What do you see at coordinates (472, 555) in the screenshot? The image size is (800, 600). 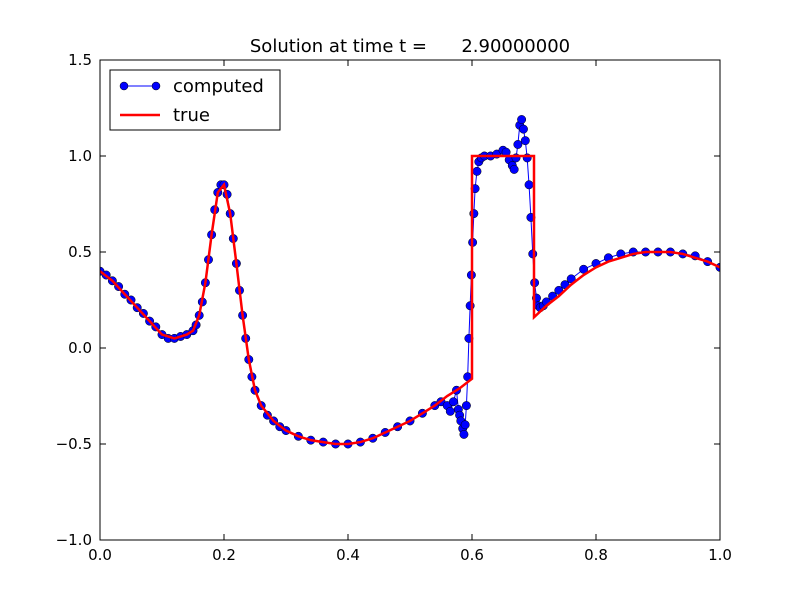 I see `x-tick-label: 0.6` at bounding box center [472, 555].